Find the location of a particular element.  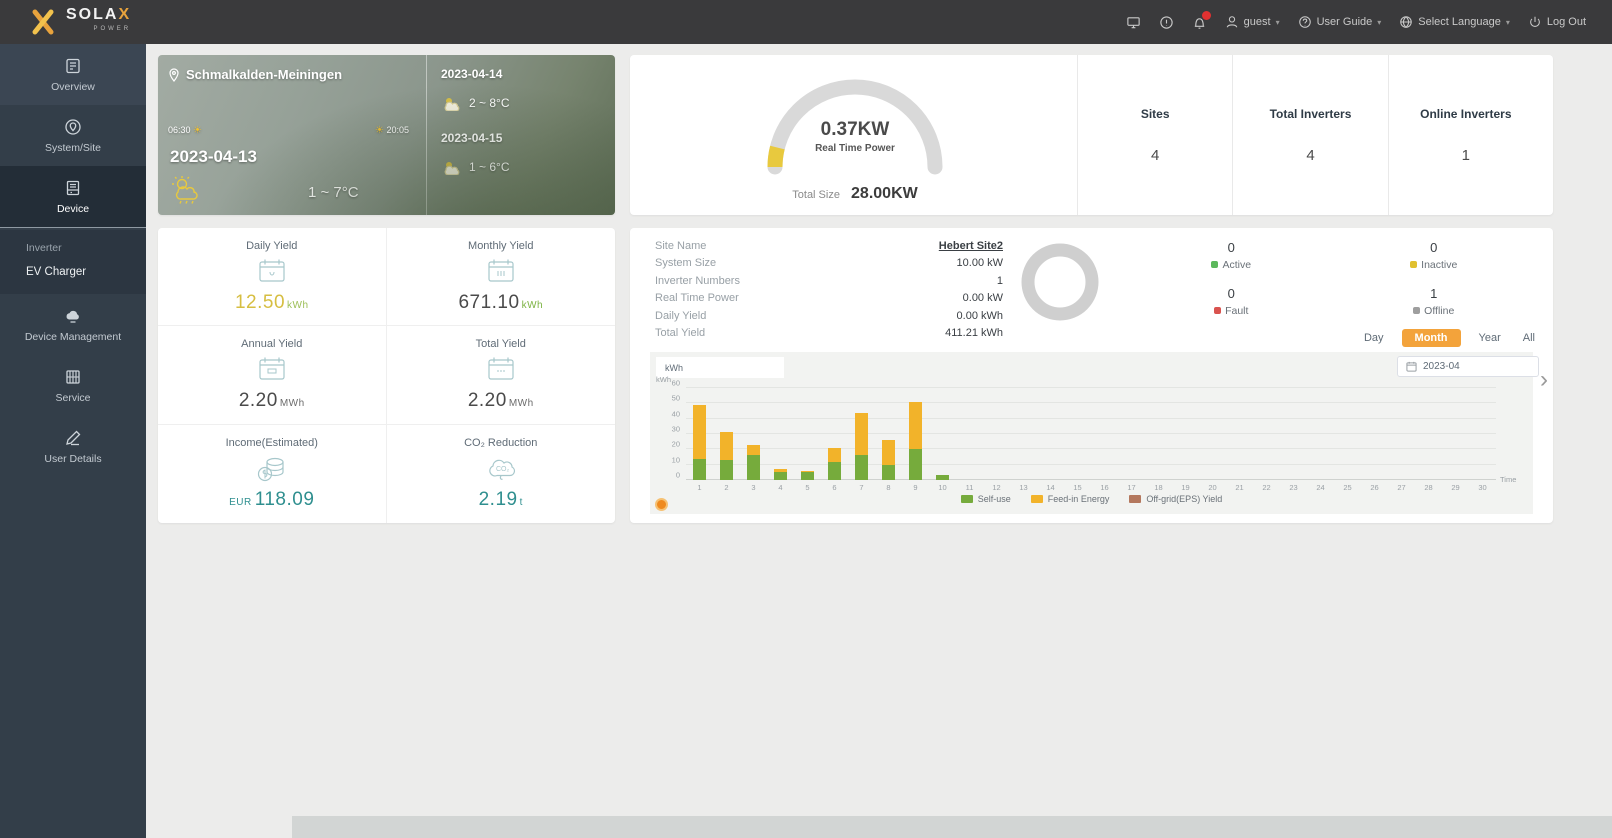

device-icon is located at coordinates (73, 188).